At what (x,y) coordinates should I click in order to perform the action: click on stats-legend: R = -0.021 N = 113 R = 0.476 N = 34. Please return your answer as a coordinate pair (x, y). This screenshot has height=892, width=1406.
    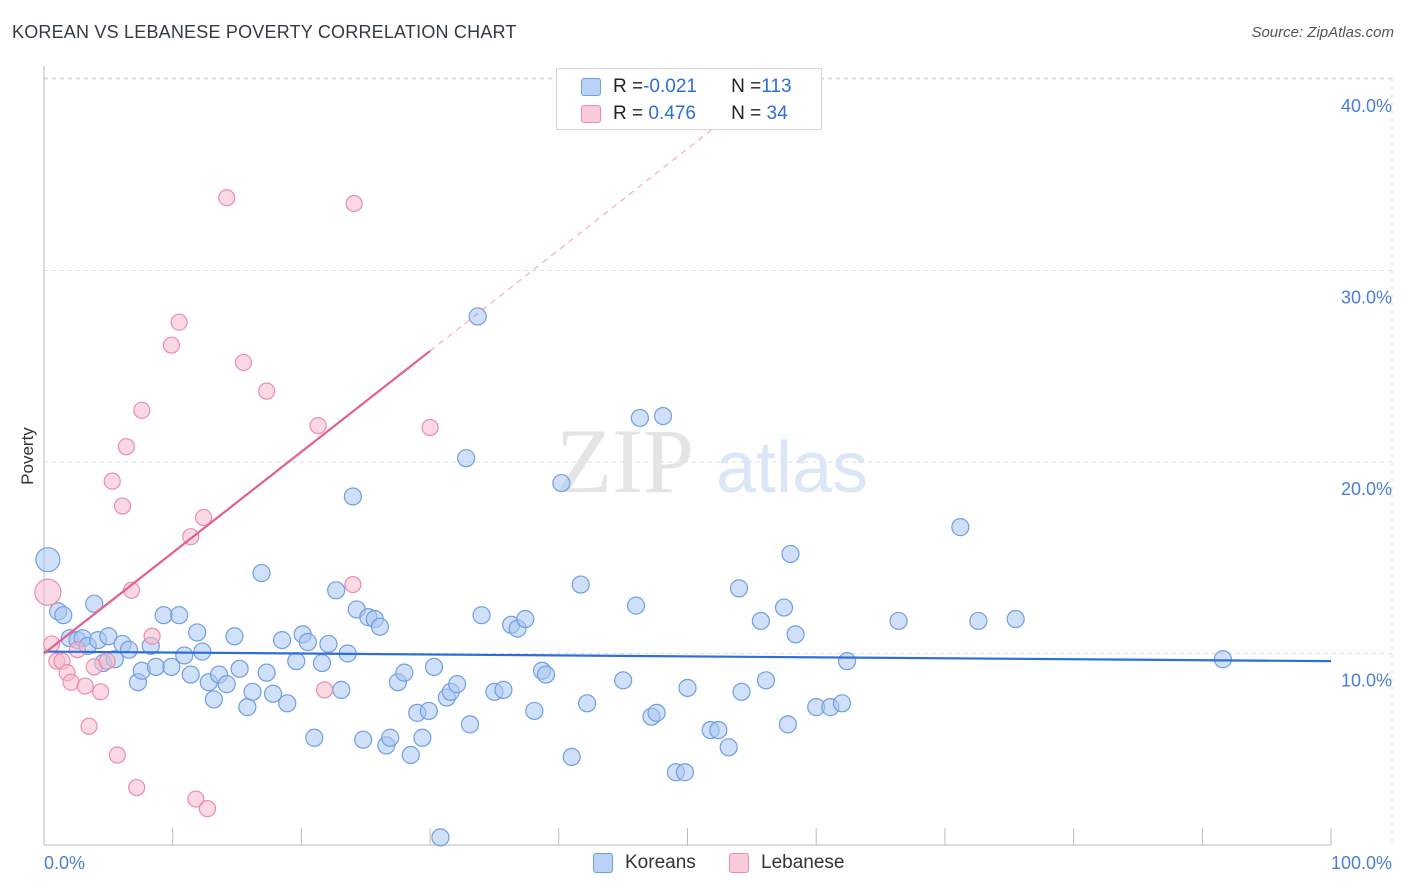
    Looking at the image, I should click on (689, 99).